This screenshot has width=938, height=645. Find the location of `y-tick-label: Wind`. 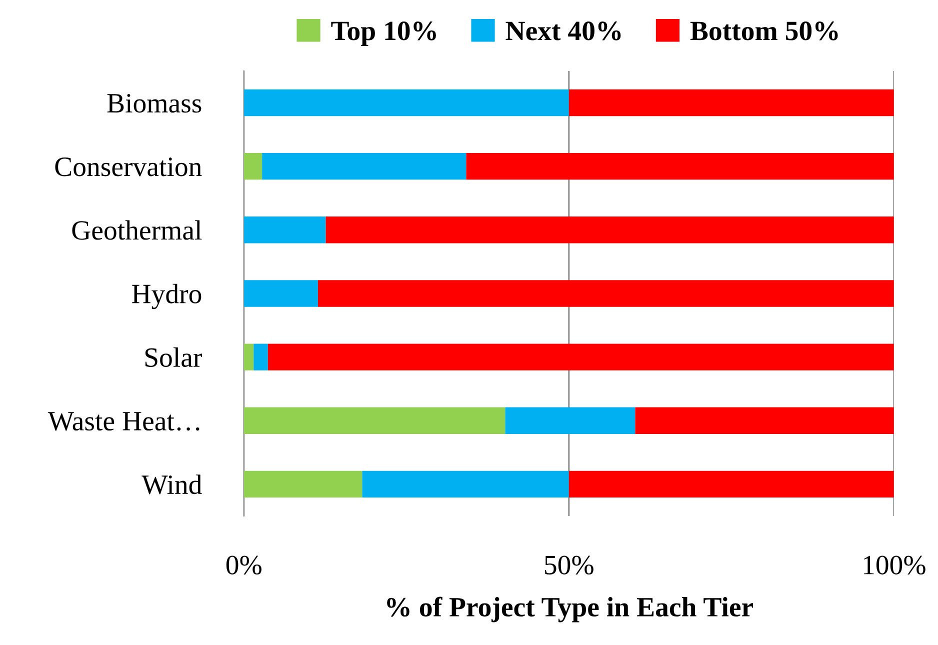

y-tick-label: Wind is located at coordinates (172, 484).